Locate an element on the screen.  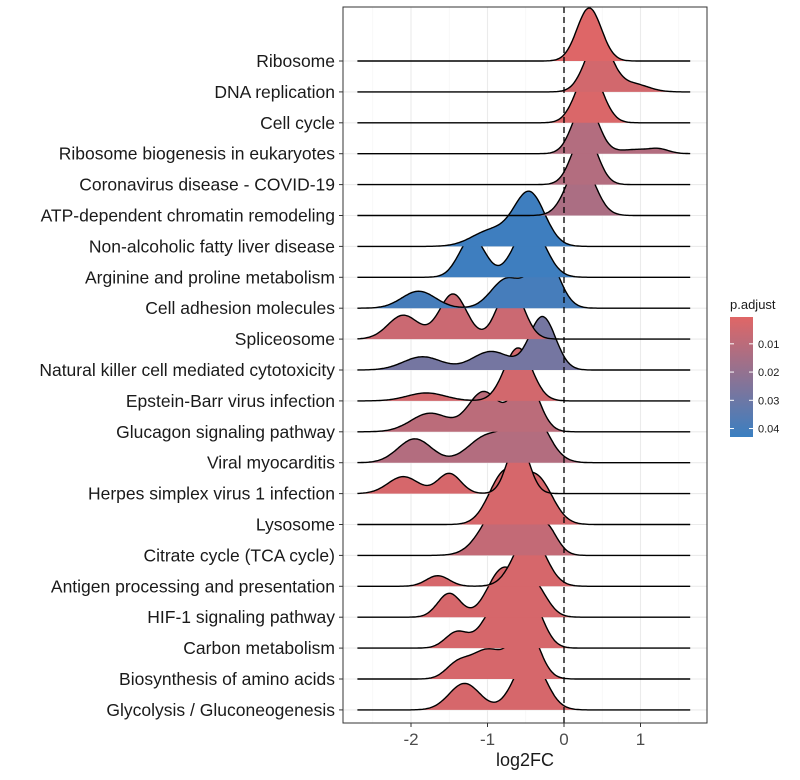
y-tick-label: Glucagon signaling pathway is located at coordinates (225, 432).